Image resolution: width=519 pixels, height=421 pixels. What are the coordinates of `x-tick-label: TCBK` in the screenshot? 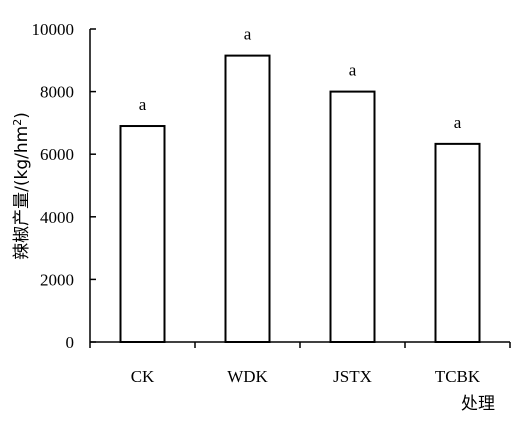 It's located at (458, 376).